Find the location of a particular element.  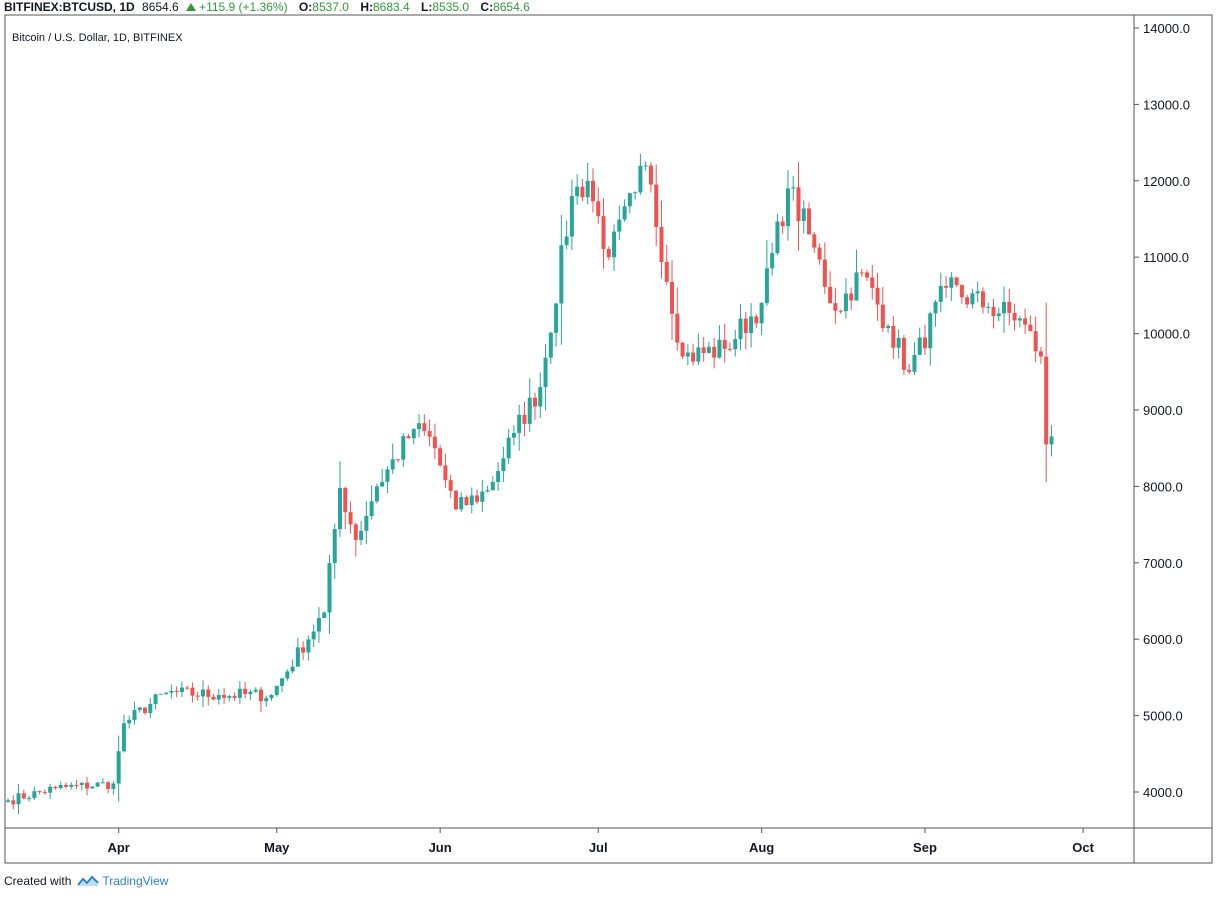

y-tick-label: 11000.0 is located at coordinates (1166, 257).